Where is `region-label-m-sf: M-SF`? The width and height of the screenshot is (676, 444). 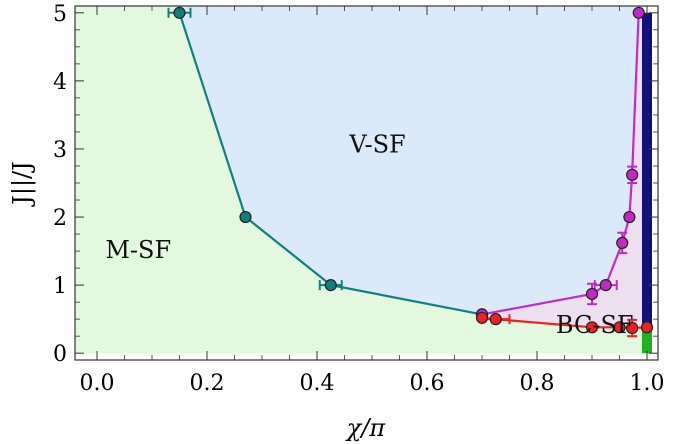 region-label-m-sf: M-SF is located at coordinates (138, 250).